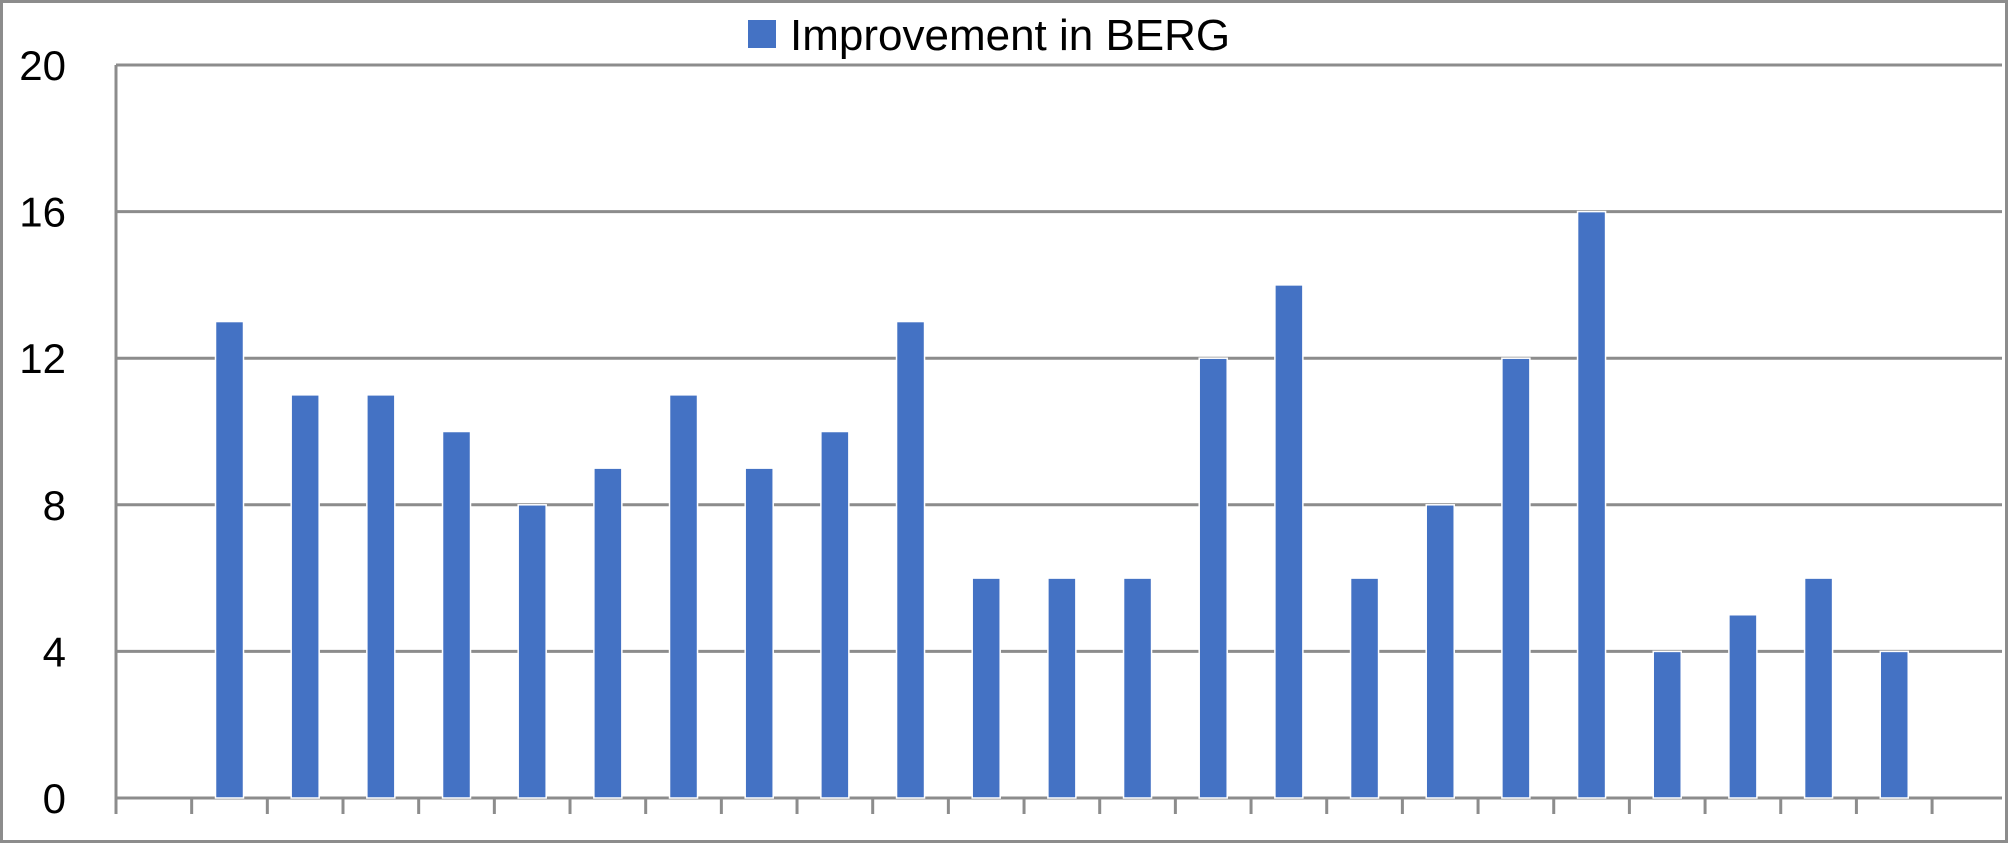 The image size is (2008, 843). Describe the element at coordinates (42, 212) in the screenshot. I see `y-tick-label: 16` at that location.